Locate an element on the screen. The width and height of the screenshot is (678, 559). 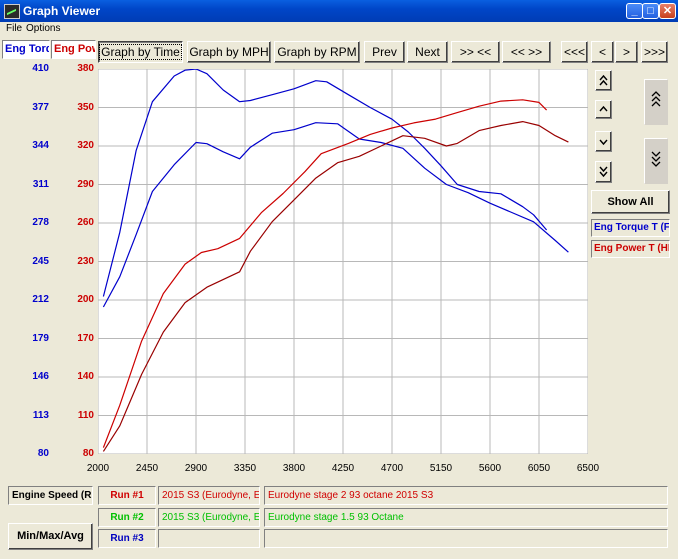
run-1-description: Eurodyne stage 2 93 octane 2015 S3 is located at coordinates (466, 495).